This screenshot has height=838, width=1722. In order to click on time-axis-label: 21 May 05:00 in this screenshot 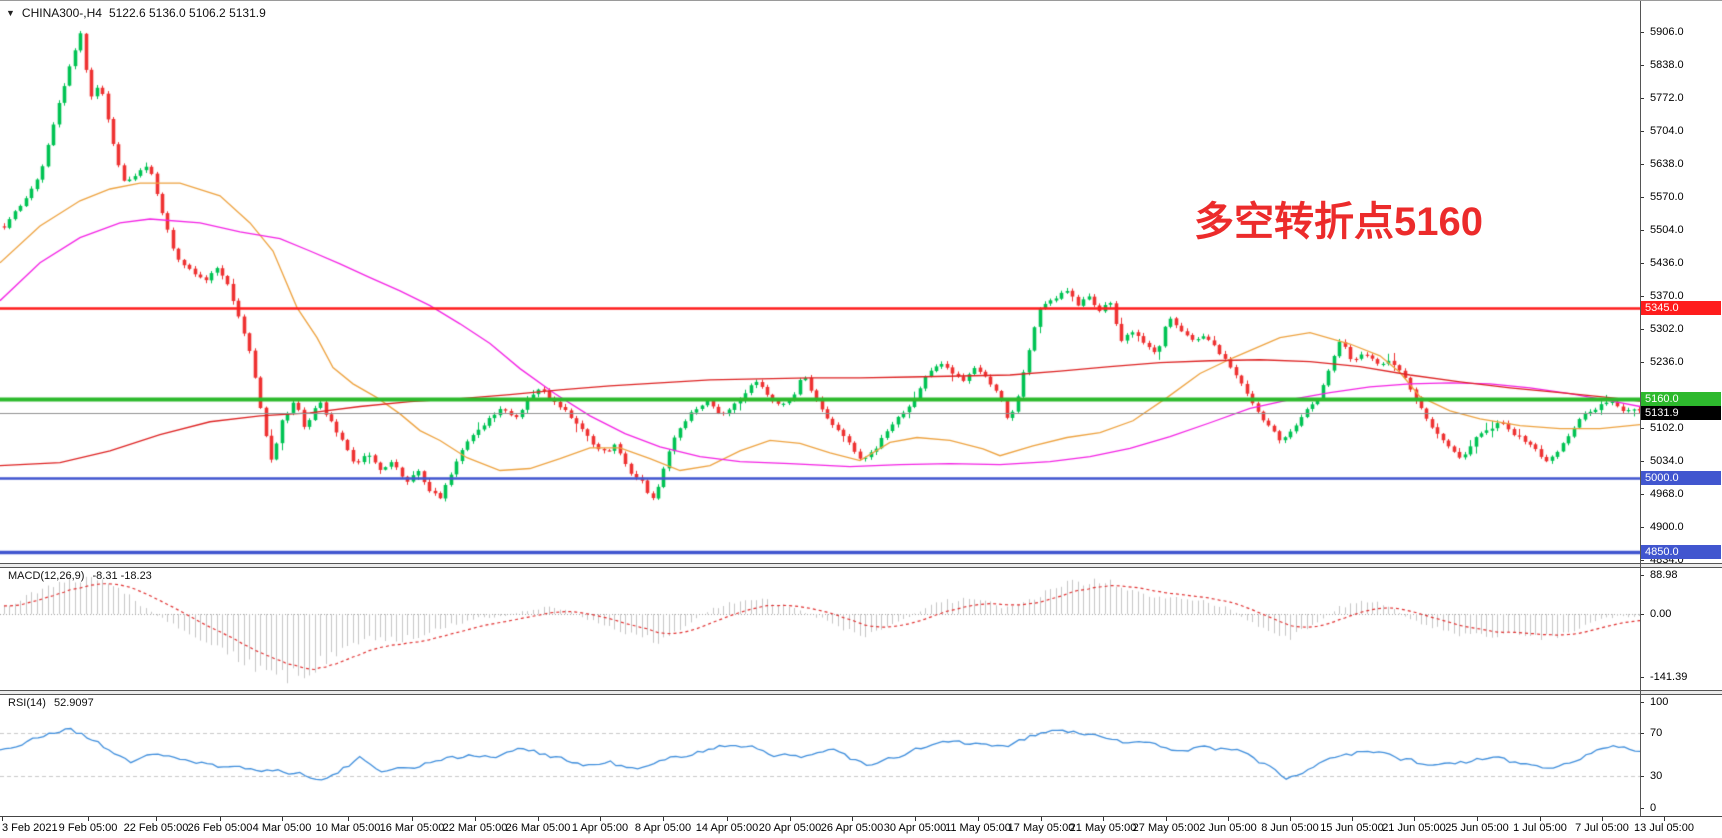, I will do `click(1103, 828)`.